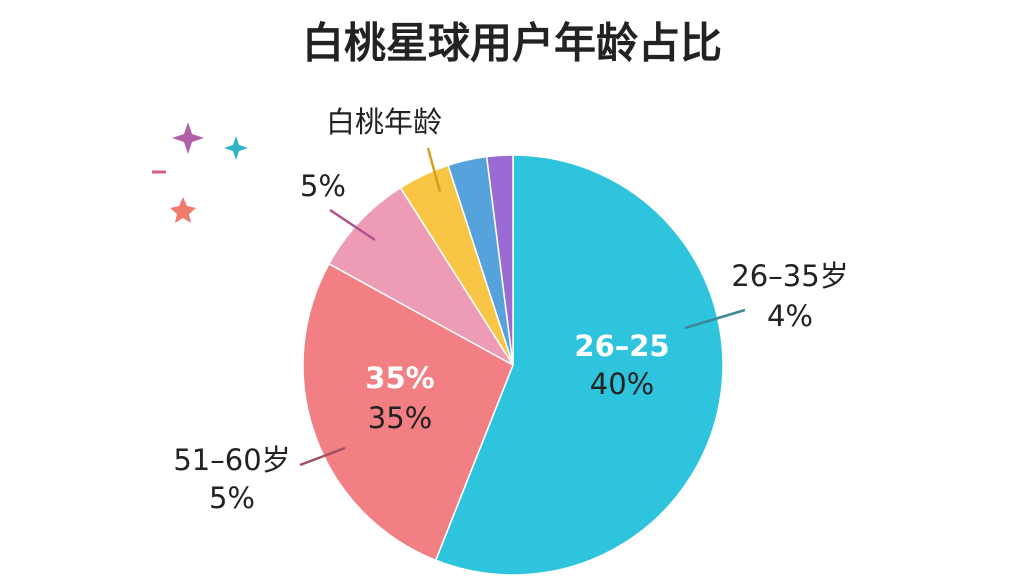 The image size is (1024, 576). Describe the element at coordinates (790, 316) in the screenshot. I see `annotation: 4%` at that location.